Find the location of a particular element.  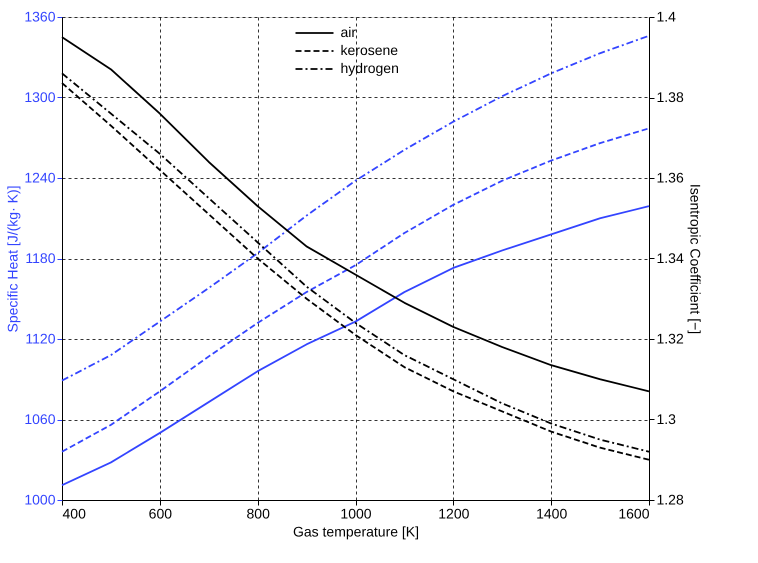

x-axis-title: Gas temperature [K] is located at coordinates (356, 532).